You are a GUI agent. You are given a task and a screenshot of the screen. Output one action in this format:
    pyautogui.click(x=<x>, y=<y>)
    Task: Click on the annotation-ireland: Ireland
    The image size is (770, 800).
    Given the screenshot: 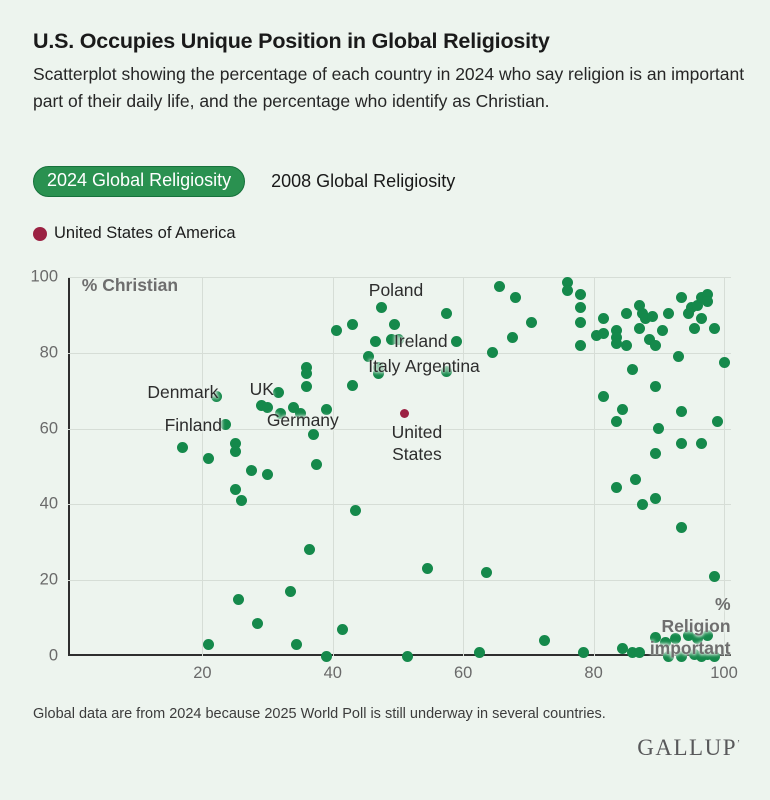 What is the action you would take?
    pyautogui.click(x=421, y=340)
    